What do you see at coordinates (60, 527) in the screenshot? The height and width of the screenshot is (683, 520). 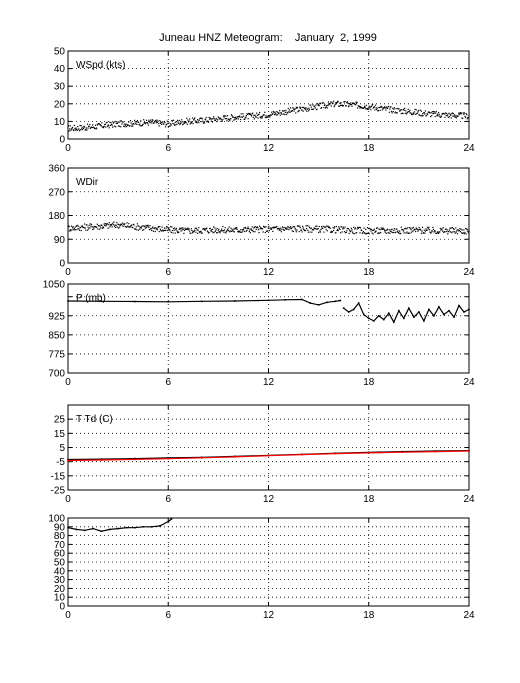 I see `y-tick-label: 90` at bounding box center [60, 527].